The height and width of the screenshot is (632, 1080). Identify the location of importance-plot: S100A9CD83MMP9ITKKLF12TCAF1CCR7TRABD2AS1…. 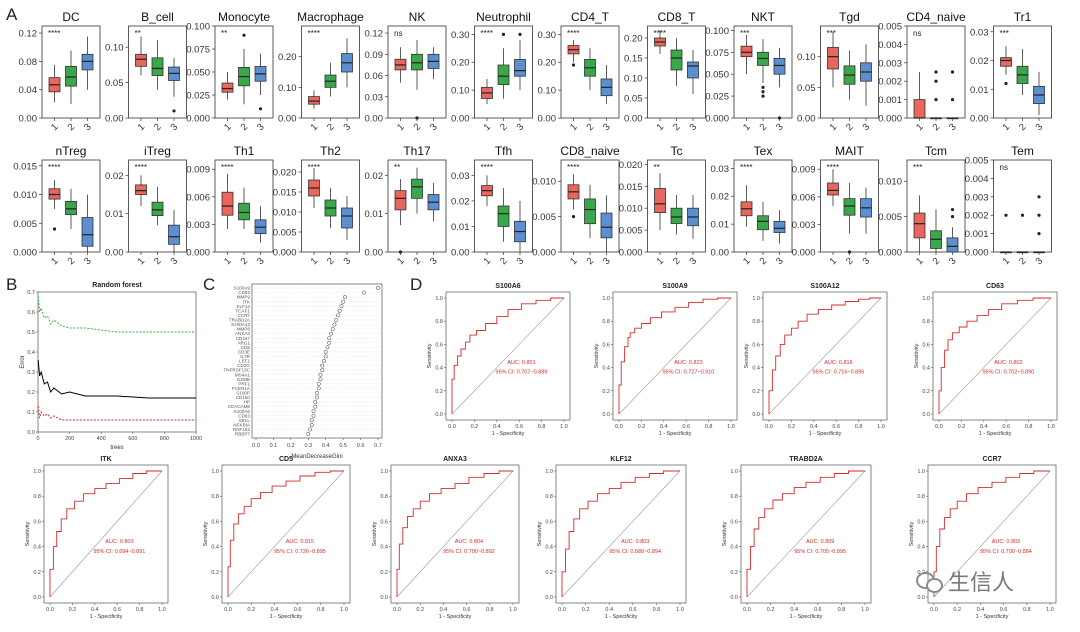
(303, 371).